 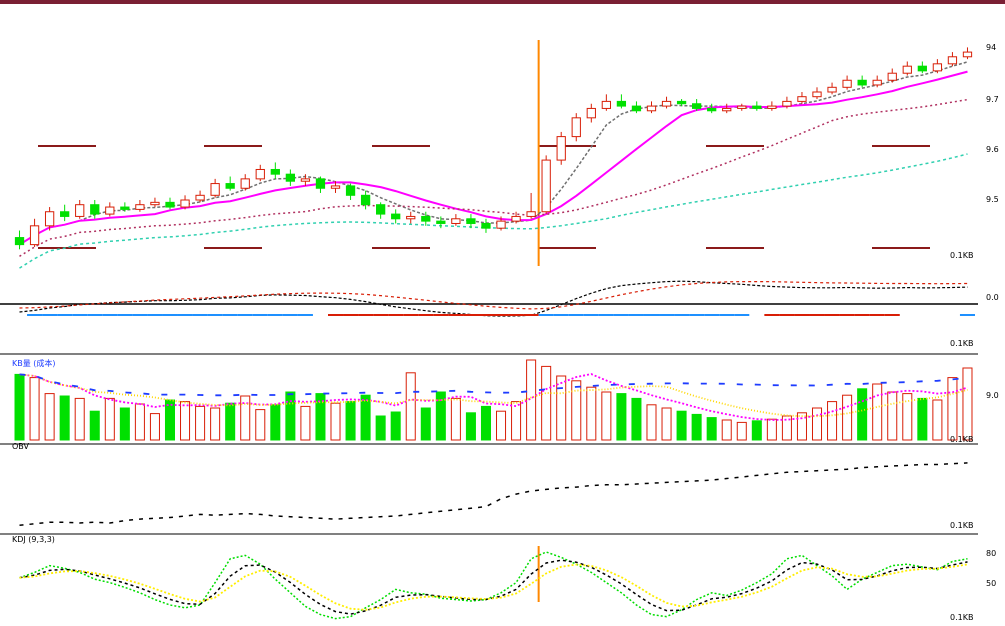 I want to click on macd-panel, so click(x=489, y=298).